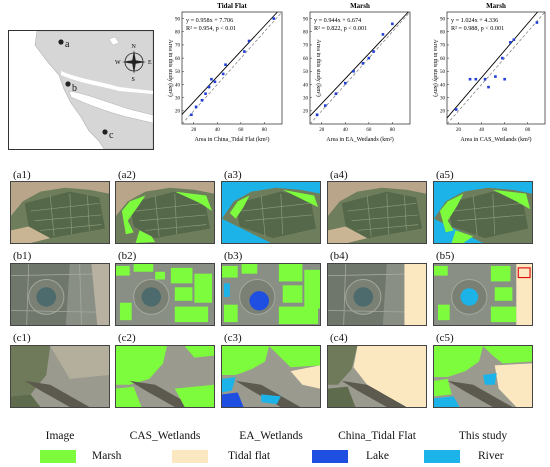  What do you see at coordinates (443, 85) in the screenshot?
I see `chart2-ytick-label-2: 40` at bounding box center [443, 85].